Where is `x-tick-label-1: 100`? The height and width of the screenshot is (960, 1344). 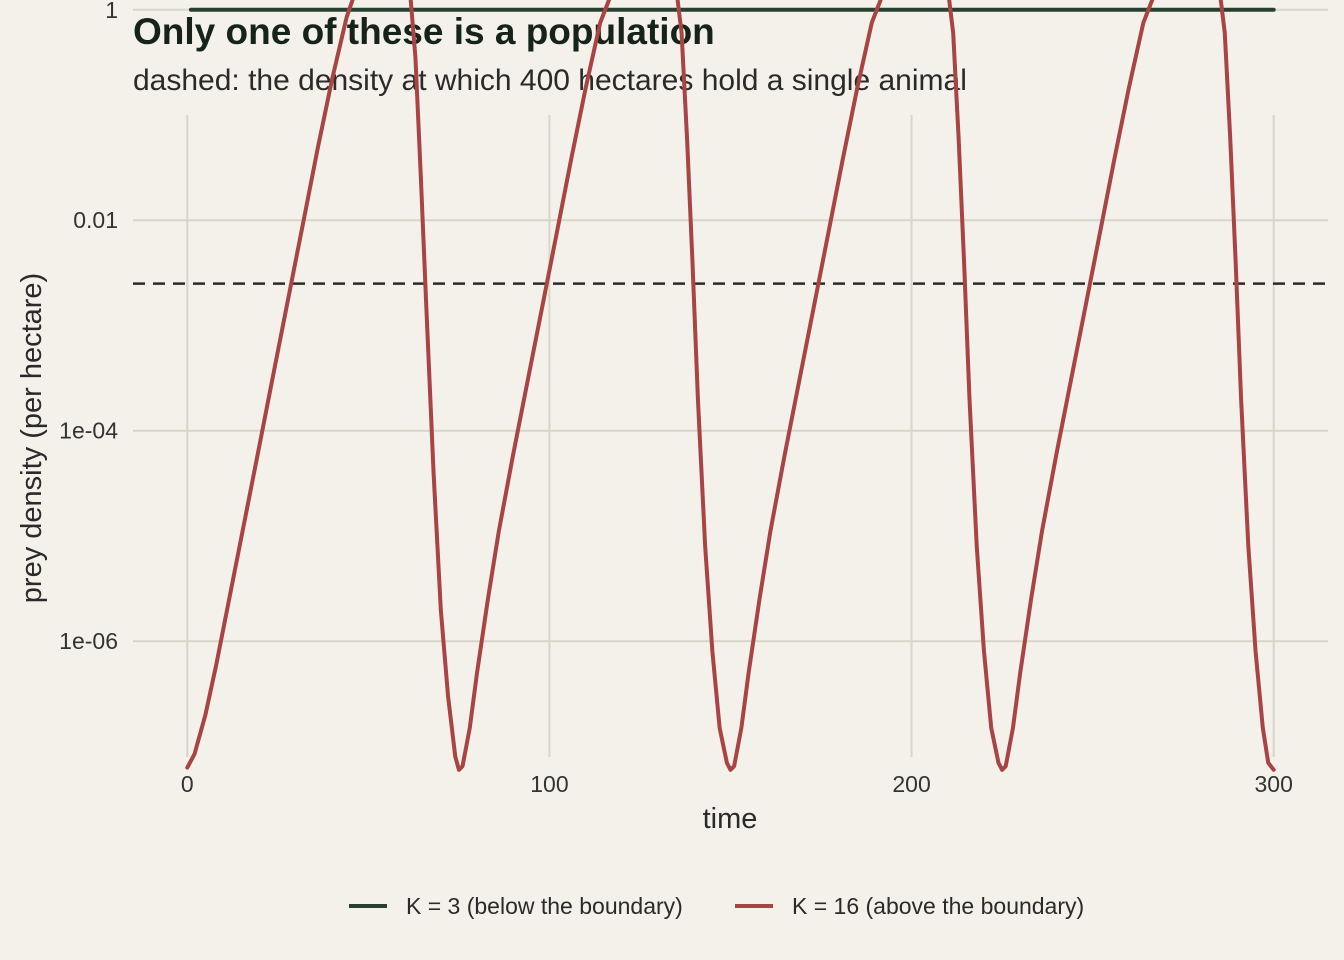
x-tick-label-1: 100 is located at coordinates (549, 784).